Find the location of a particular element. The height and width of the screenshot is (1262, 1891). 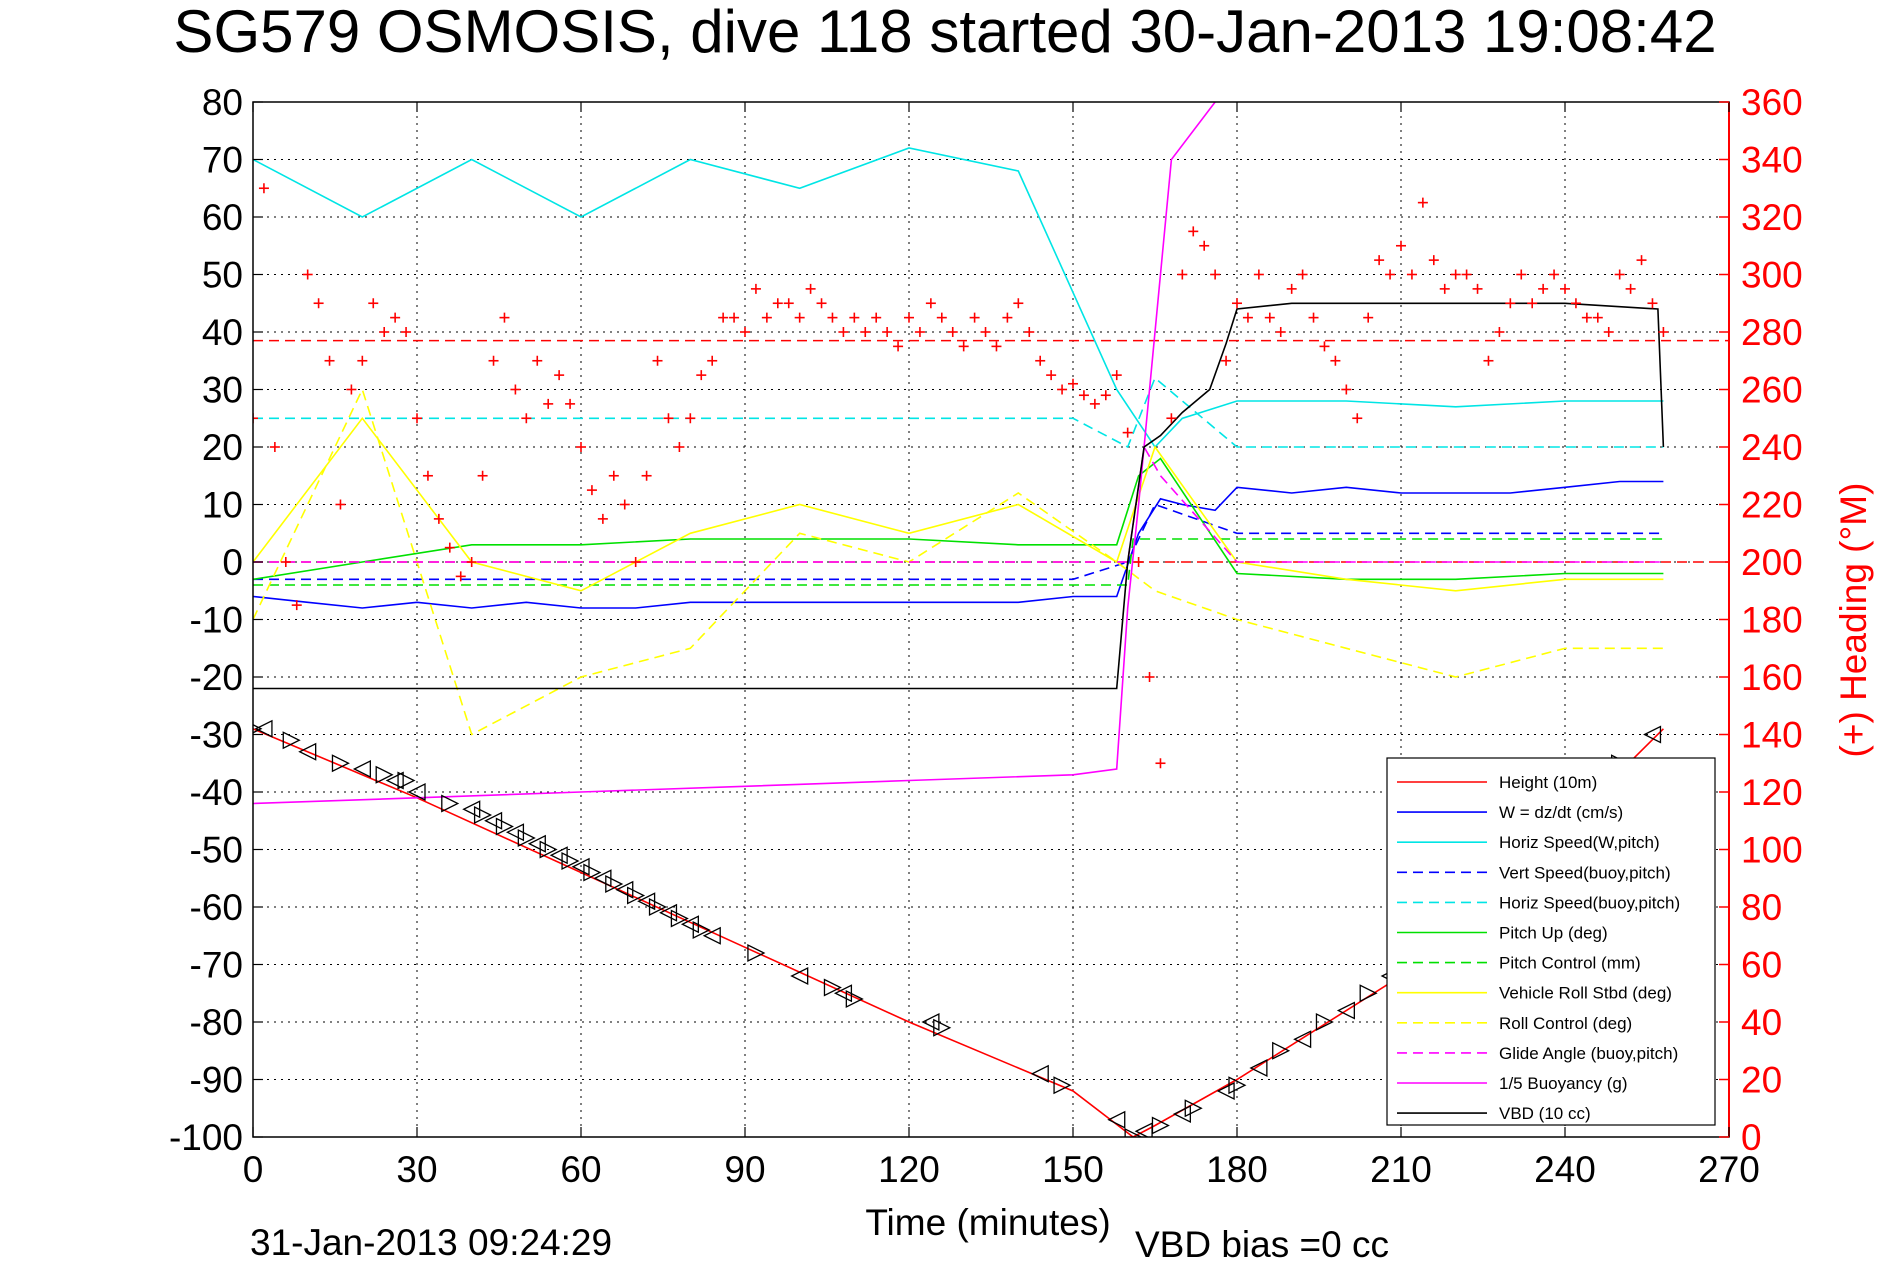

y-tick-label--40: -40 is located at coordinates (216, 792).